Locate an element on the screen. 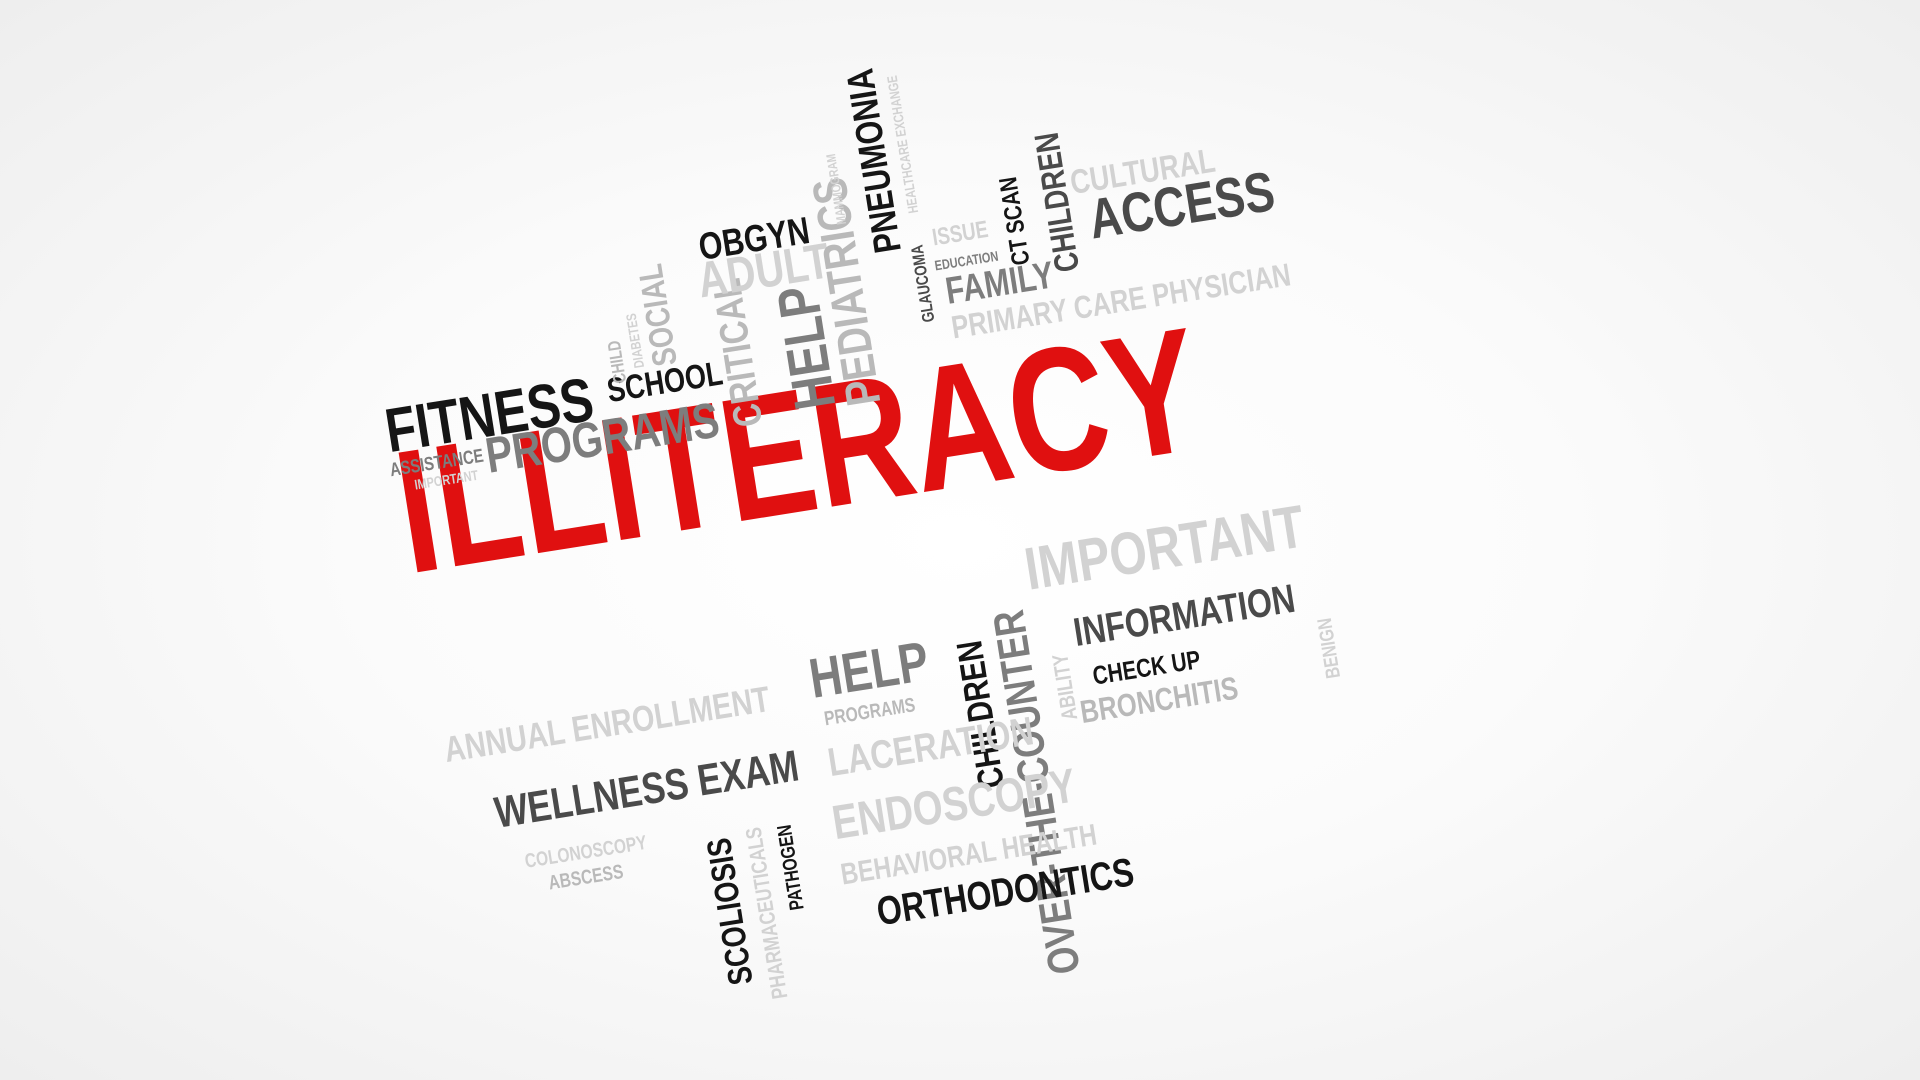 The height and width of the screenshot is (1080, 1920). word-glaucoma: GLAUCOMA is located at coordinates (923, 283).